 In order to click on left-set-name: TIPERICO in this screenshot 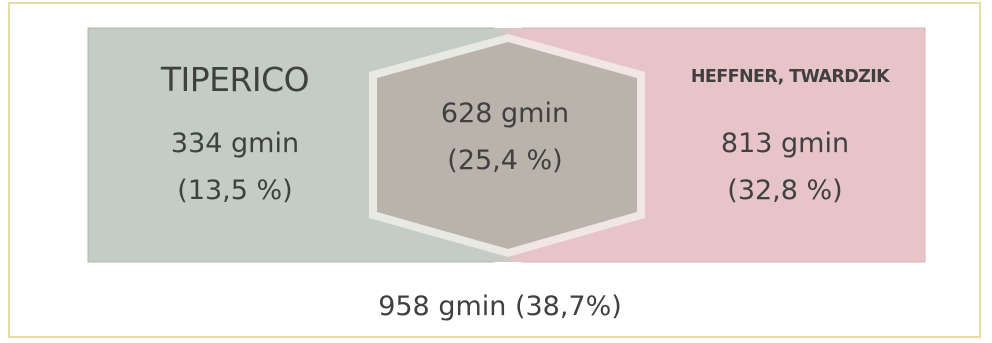, I will do `click(235, 79)`.